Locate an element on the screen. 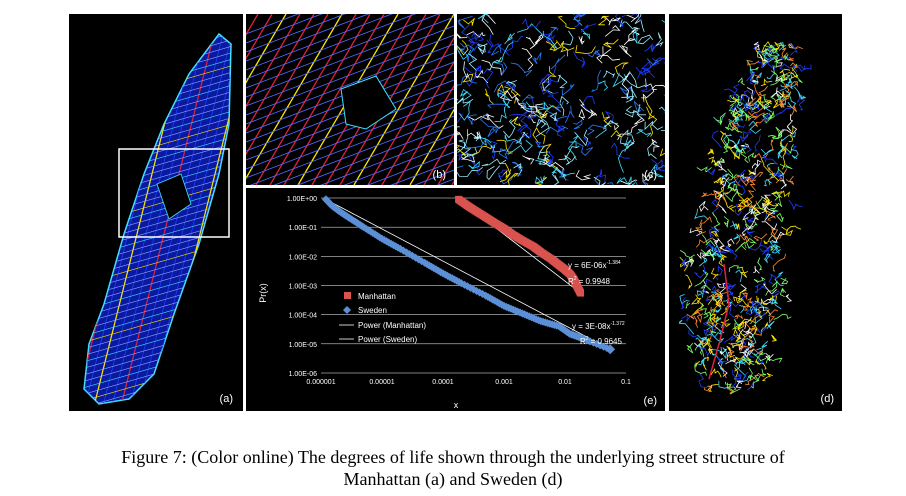  x-tick-label: 0.001 is located at coordinates (504, 382).